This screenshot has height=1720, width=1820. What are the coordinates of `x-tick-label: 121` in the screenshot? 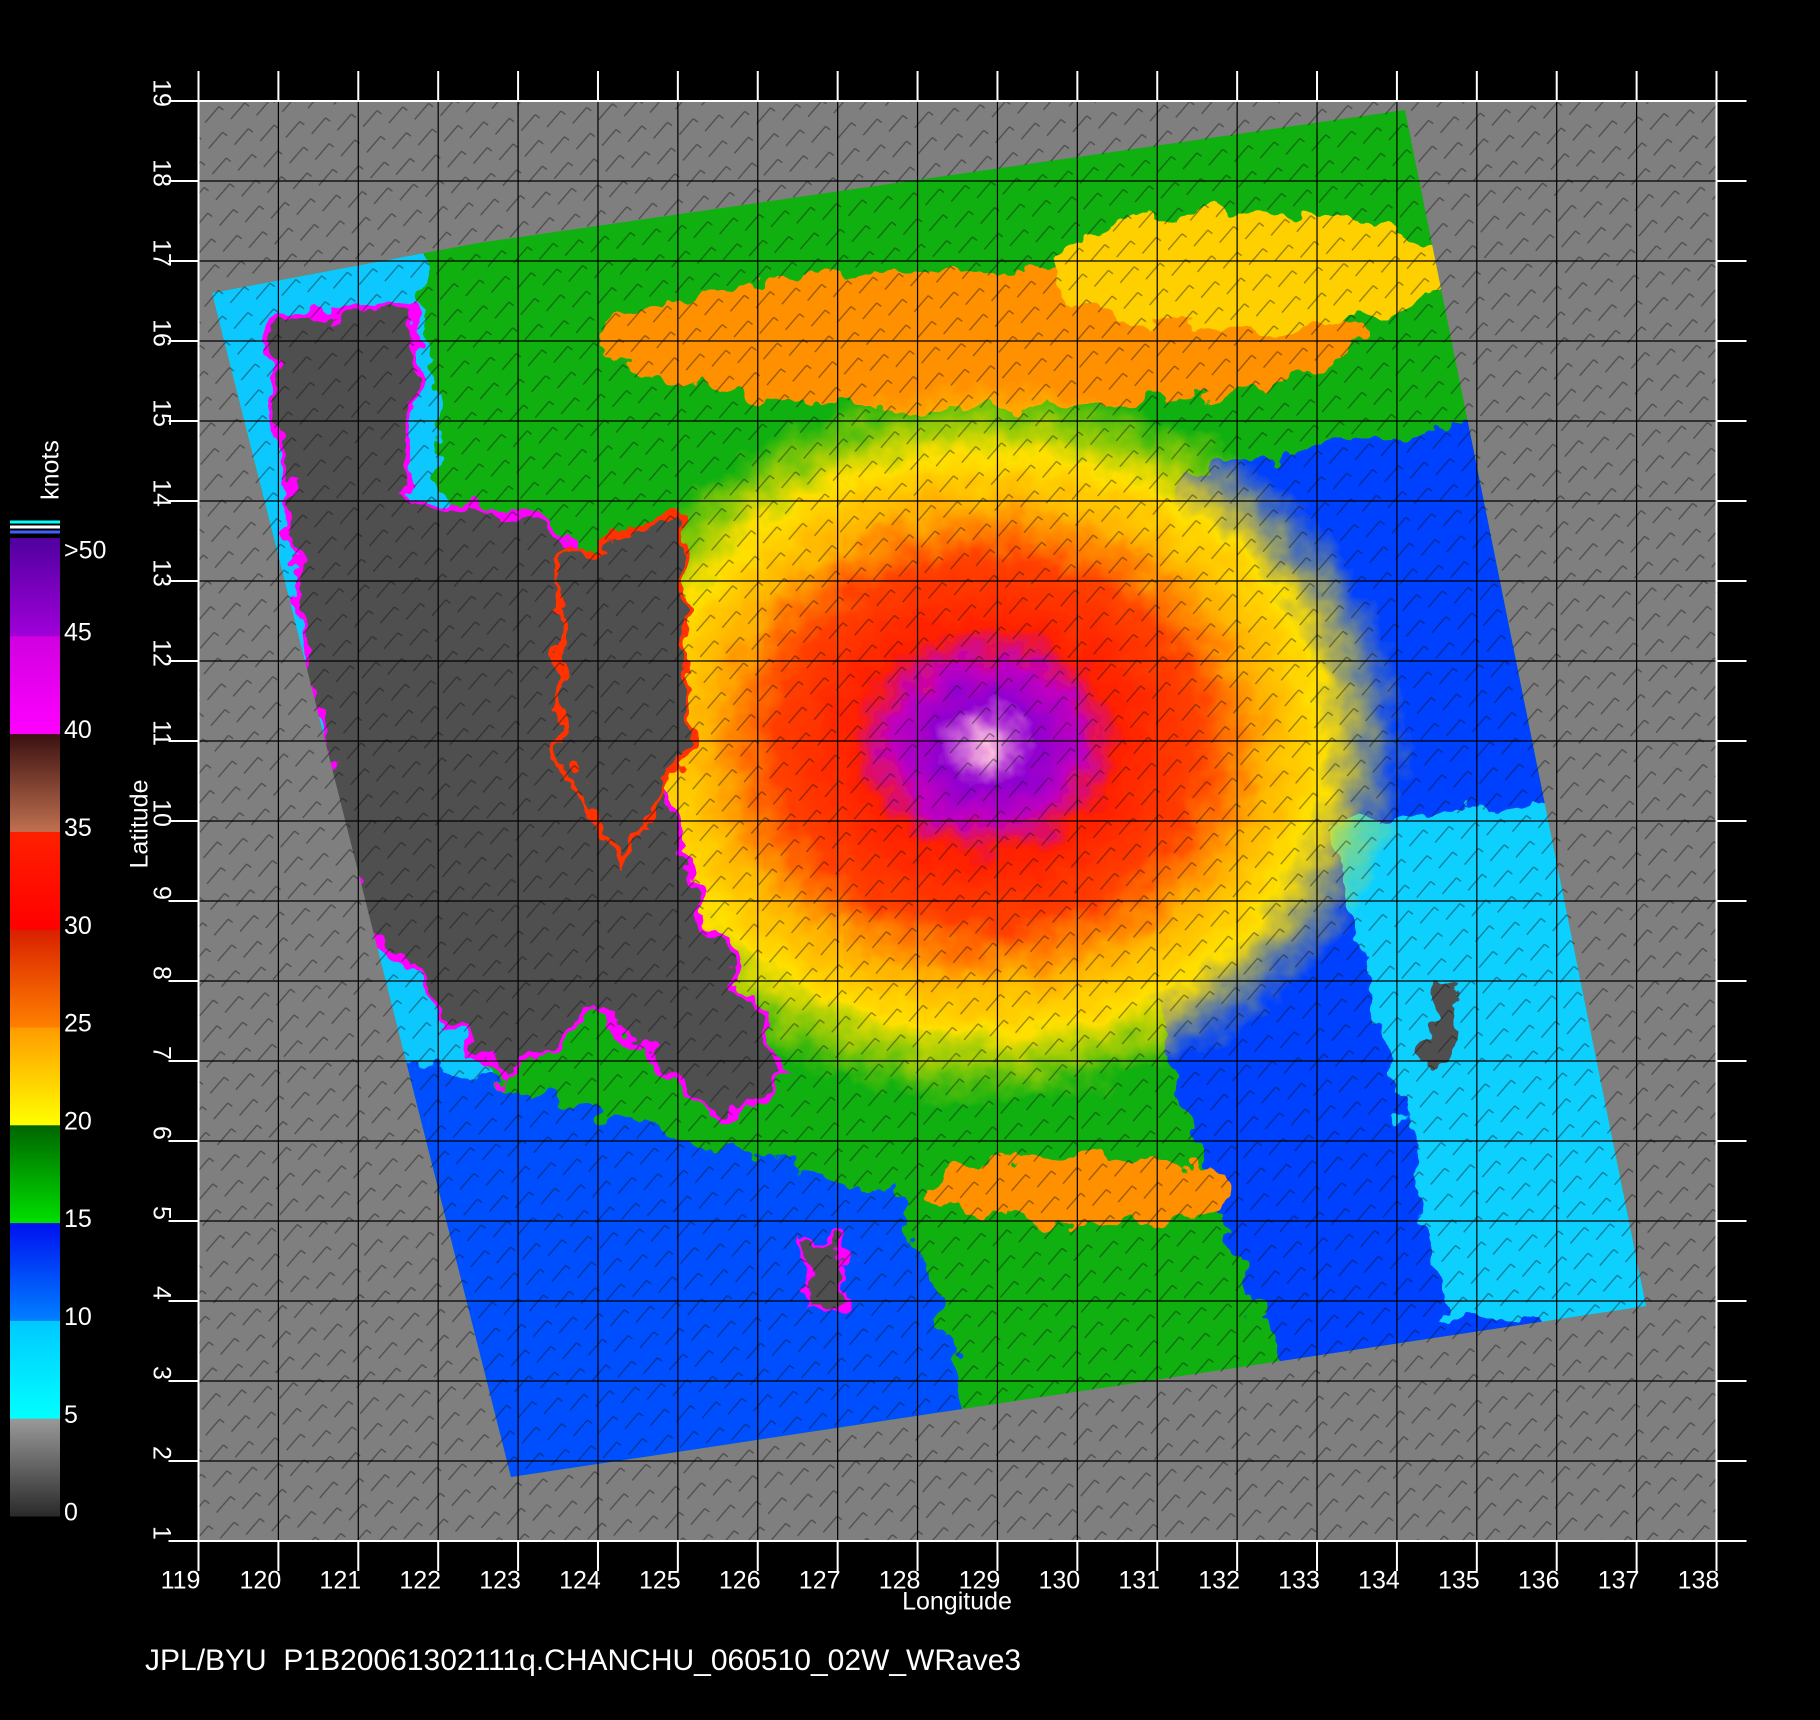 It's located at (340, 1581).